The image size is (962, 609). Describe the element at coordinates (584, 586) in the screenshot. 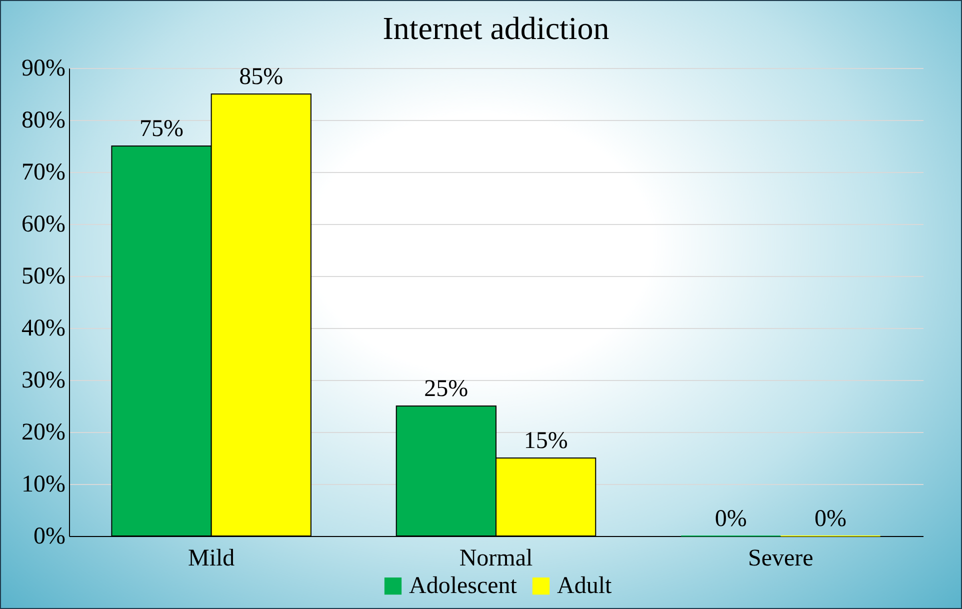

I see `legend-label: Adult` at that location.